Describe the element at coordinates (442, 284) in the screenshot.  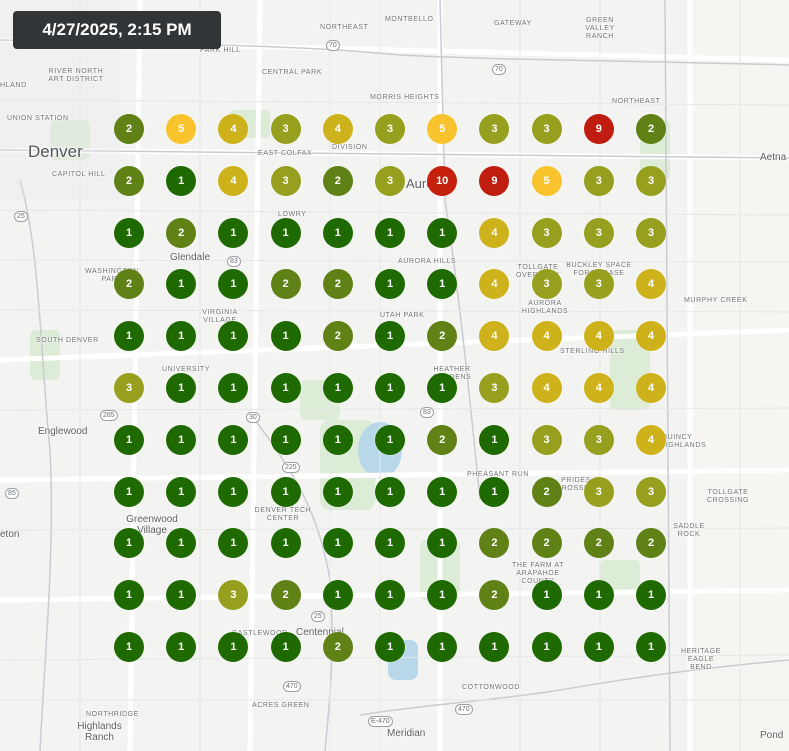
I see `grid-marker-r3-c6: 1` at that location.